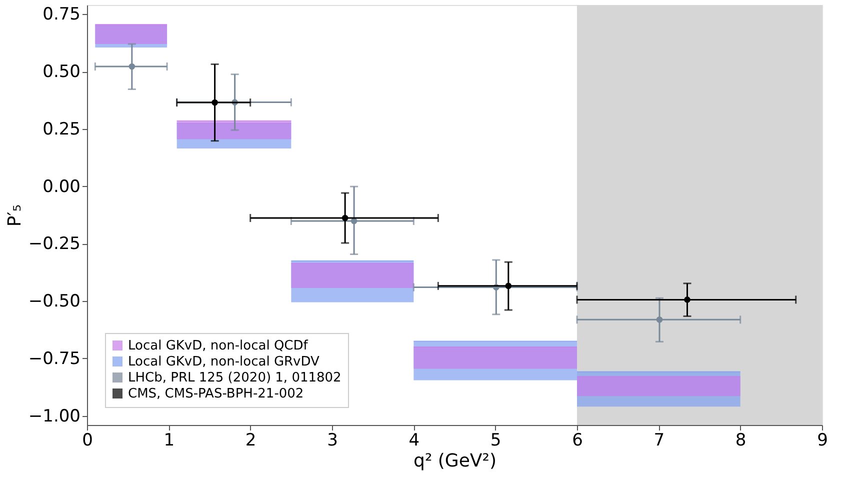  I want to click on y-tick-label: −0.50, so click(54, 302).